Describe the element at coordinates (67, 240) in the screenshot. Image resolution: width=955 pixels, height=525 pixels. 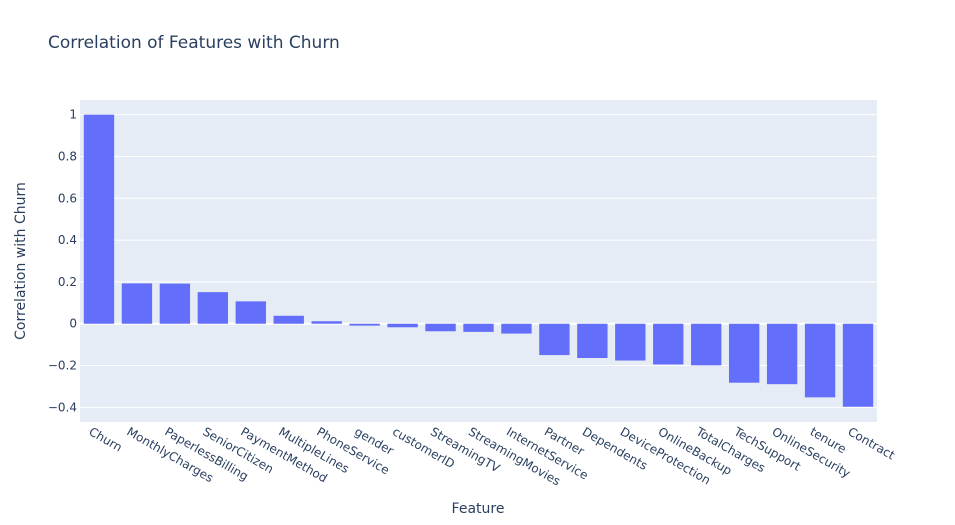
I see `y-tick-label: 0.4` at that location.